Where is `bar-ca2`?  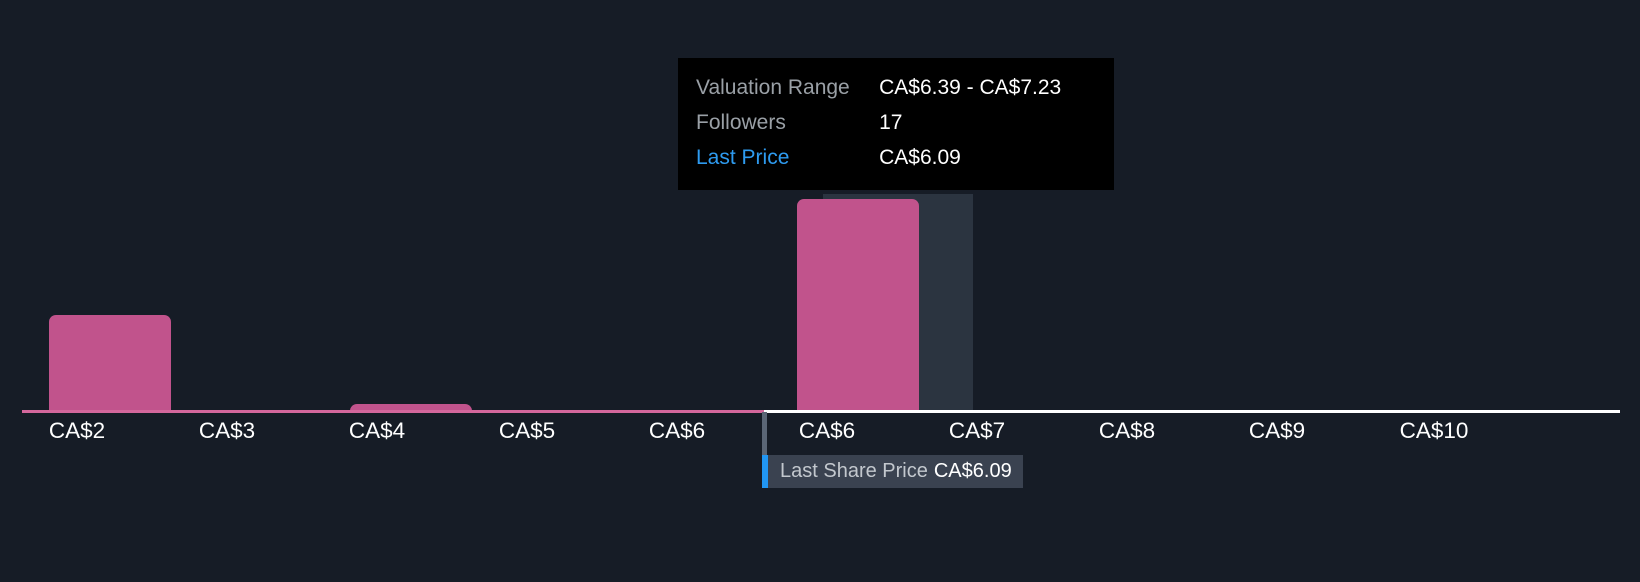 bar-ca2 is located at coordinates (110, 363).